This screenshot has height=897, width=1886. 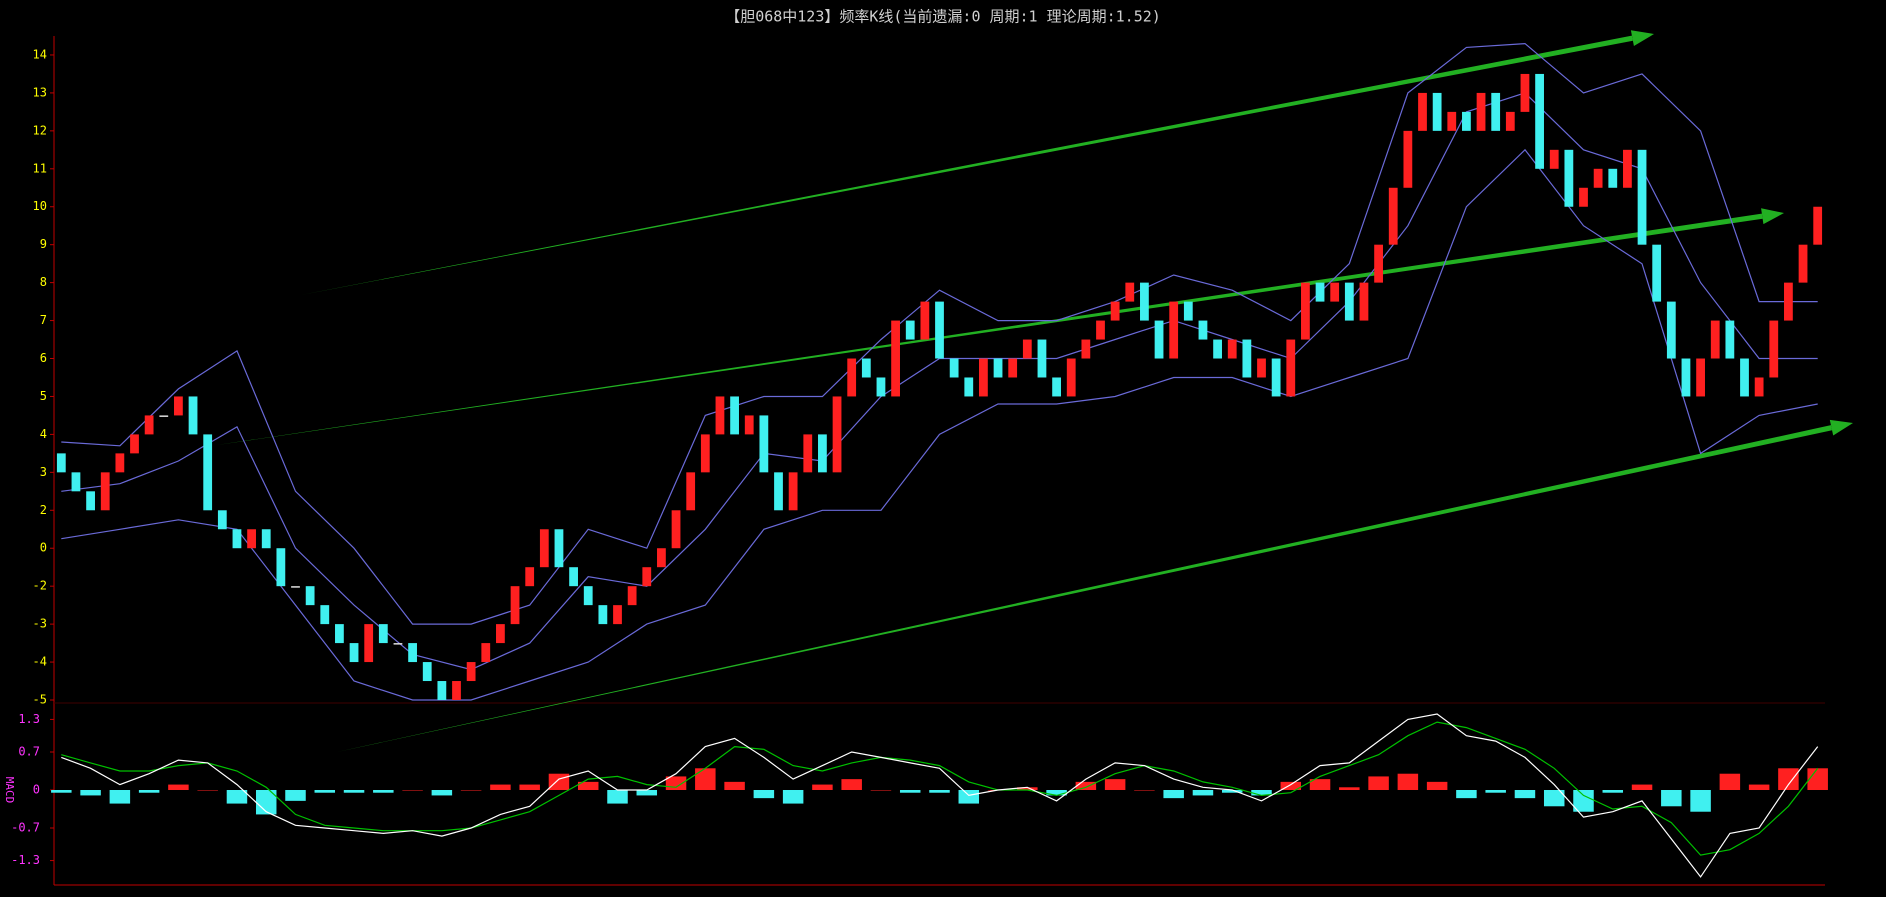 What do you see at coordinates (43, 396) in the screenshot?
I see `y-tick-label: 5` at bounding box center [43, 396].